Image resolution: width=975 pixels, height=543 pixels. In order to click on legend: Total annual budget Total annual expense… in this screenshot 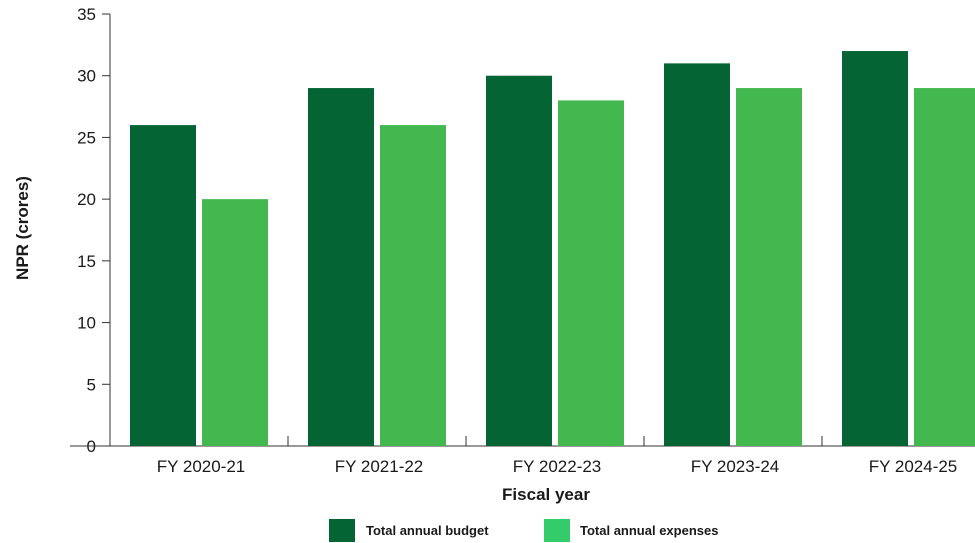, I will do `click(523, 530)`.